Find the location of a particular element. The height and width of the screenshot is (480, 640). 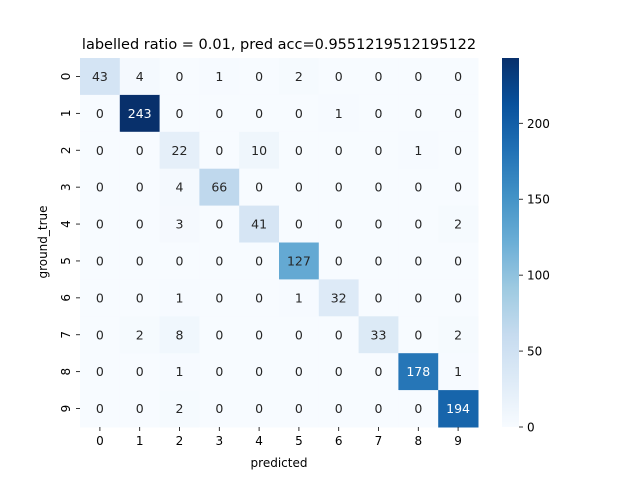

y-tick-label: 3 is located at coordinates (66, 187).